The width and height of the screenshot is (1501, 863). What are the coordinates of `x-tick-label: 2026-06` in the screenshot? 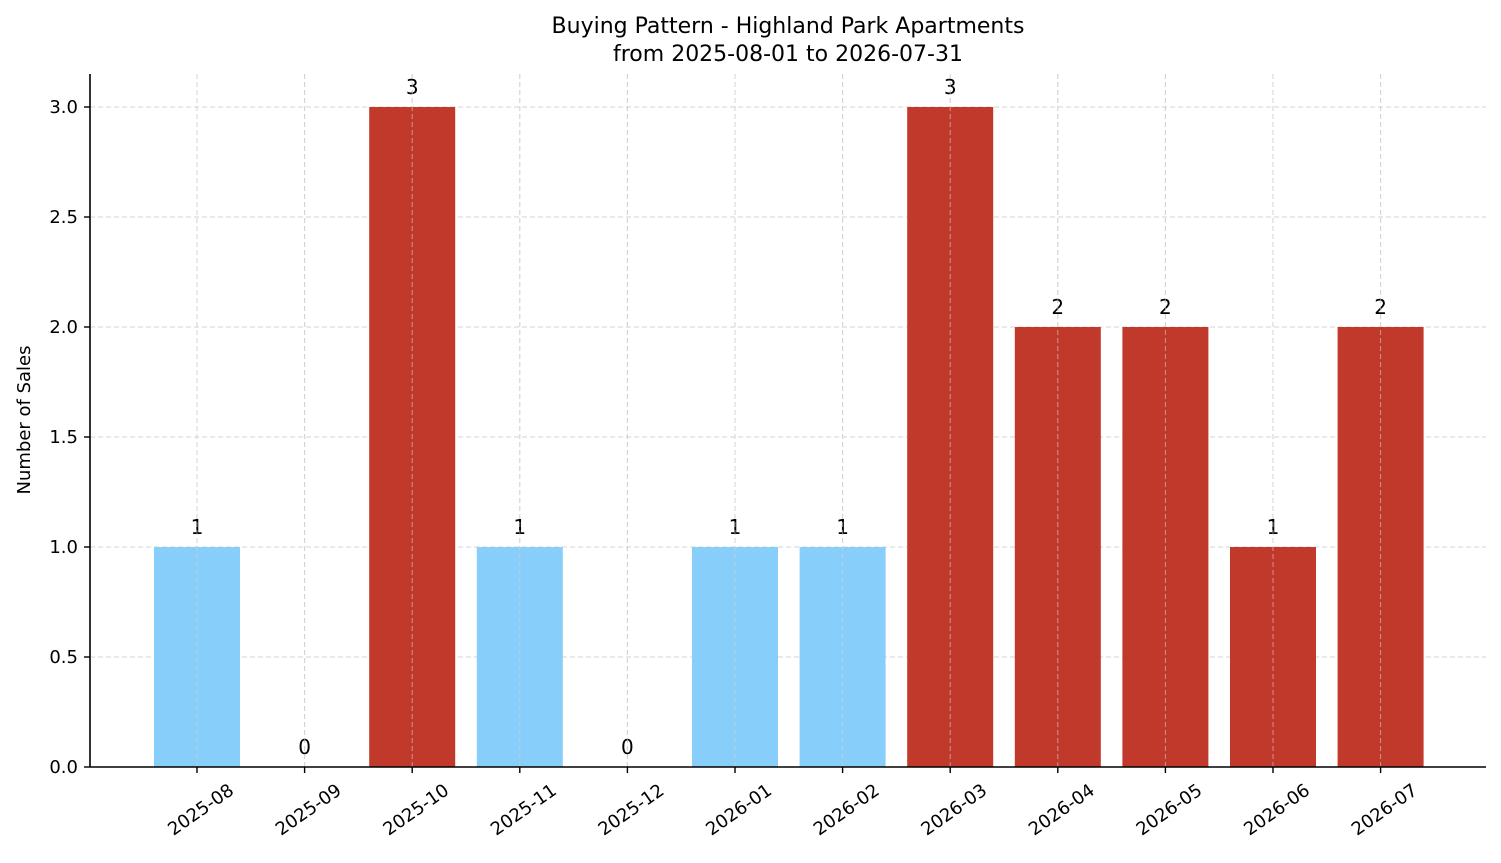 It's located at (1277, 810).